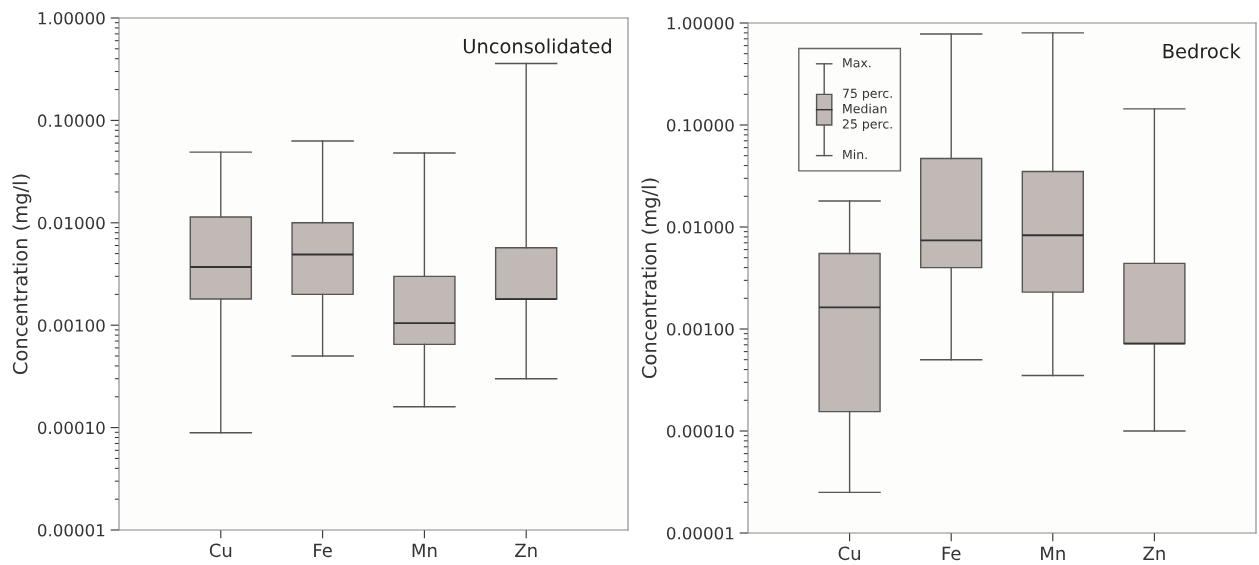 The height and width of the screenshot is (565, 1259). I want to click on annotation: Median, so click(865, 108).